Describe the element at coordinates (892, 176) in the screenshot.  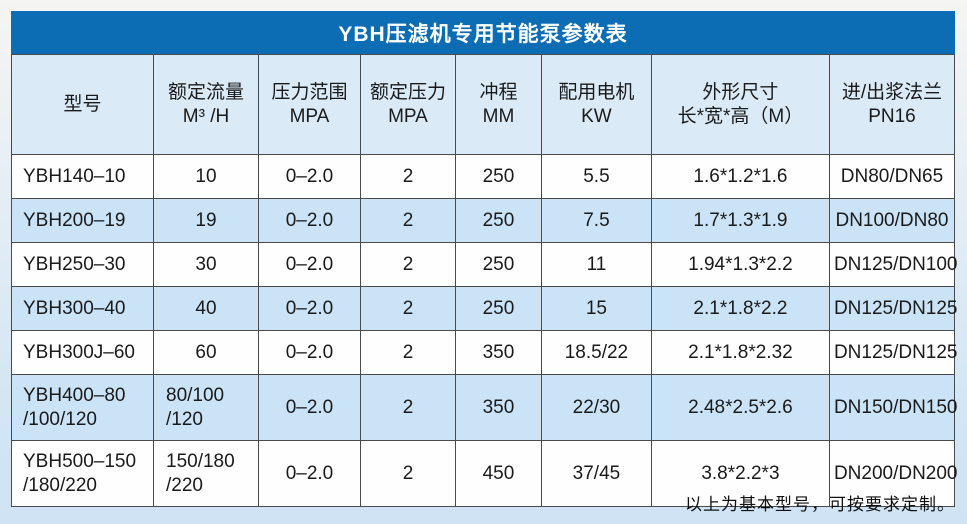
I see `cell-flange: DN80/DN65` at that location.